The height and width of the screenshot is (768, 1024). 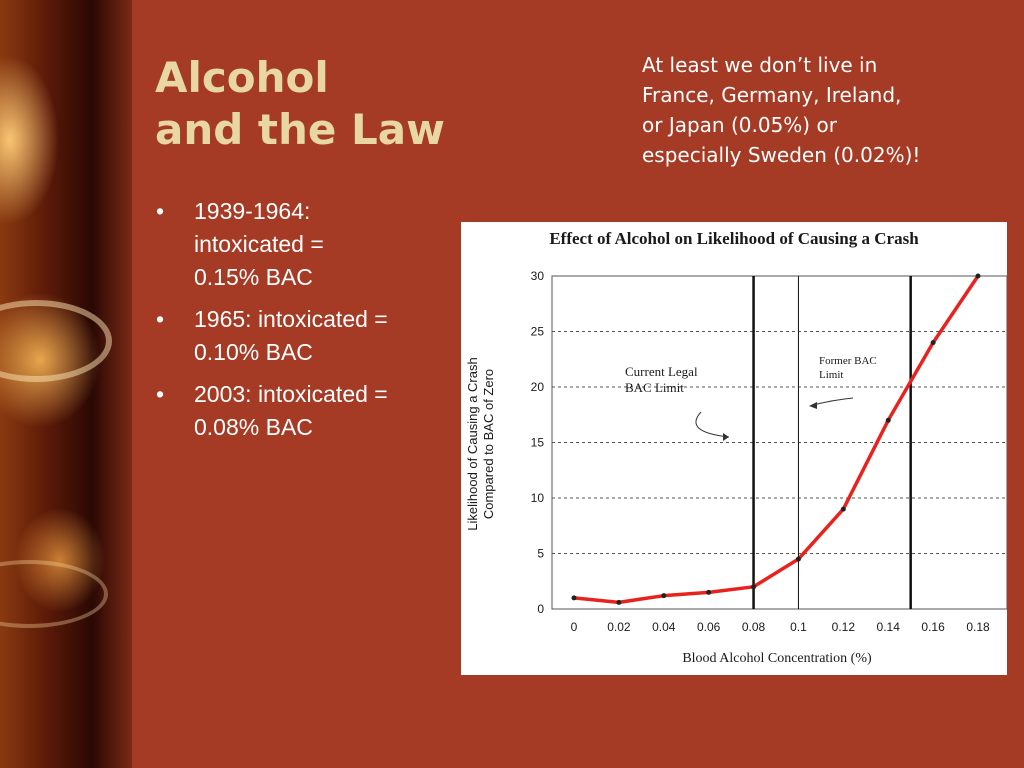 What do you see at coordinates (889, 627) in the screenshot?
I see `x-tick-label: 0.14` at bounding box center [889, 627].